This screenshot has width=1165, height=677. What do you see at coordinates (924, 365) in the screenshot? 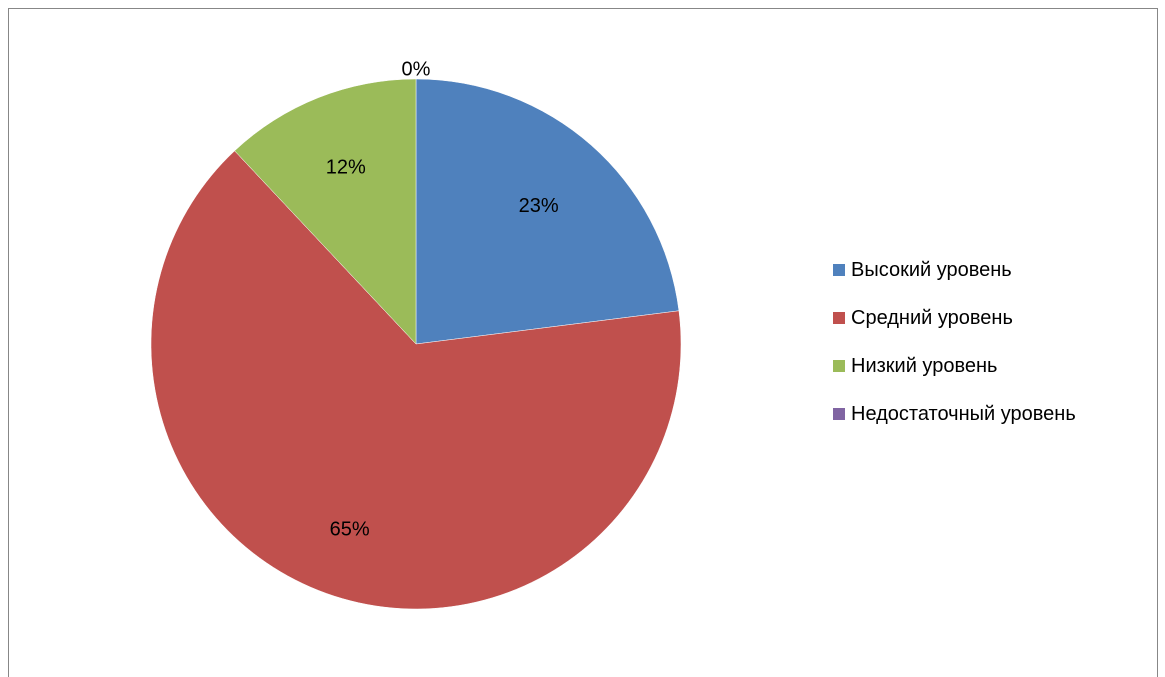
I see `legend-label: Низкий уровень` at bounding box center [924, 365].